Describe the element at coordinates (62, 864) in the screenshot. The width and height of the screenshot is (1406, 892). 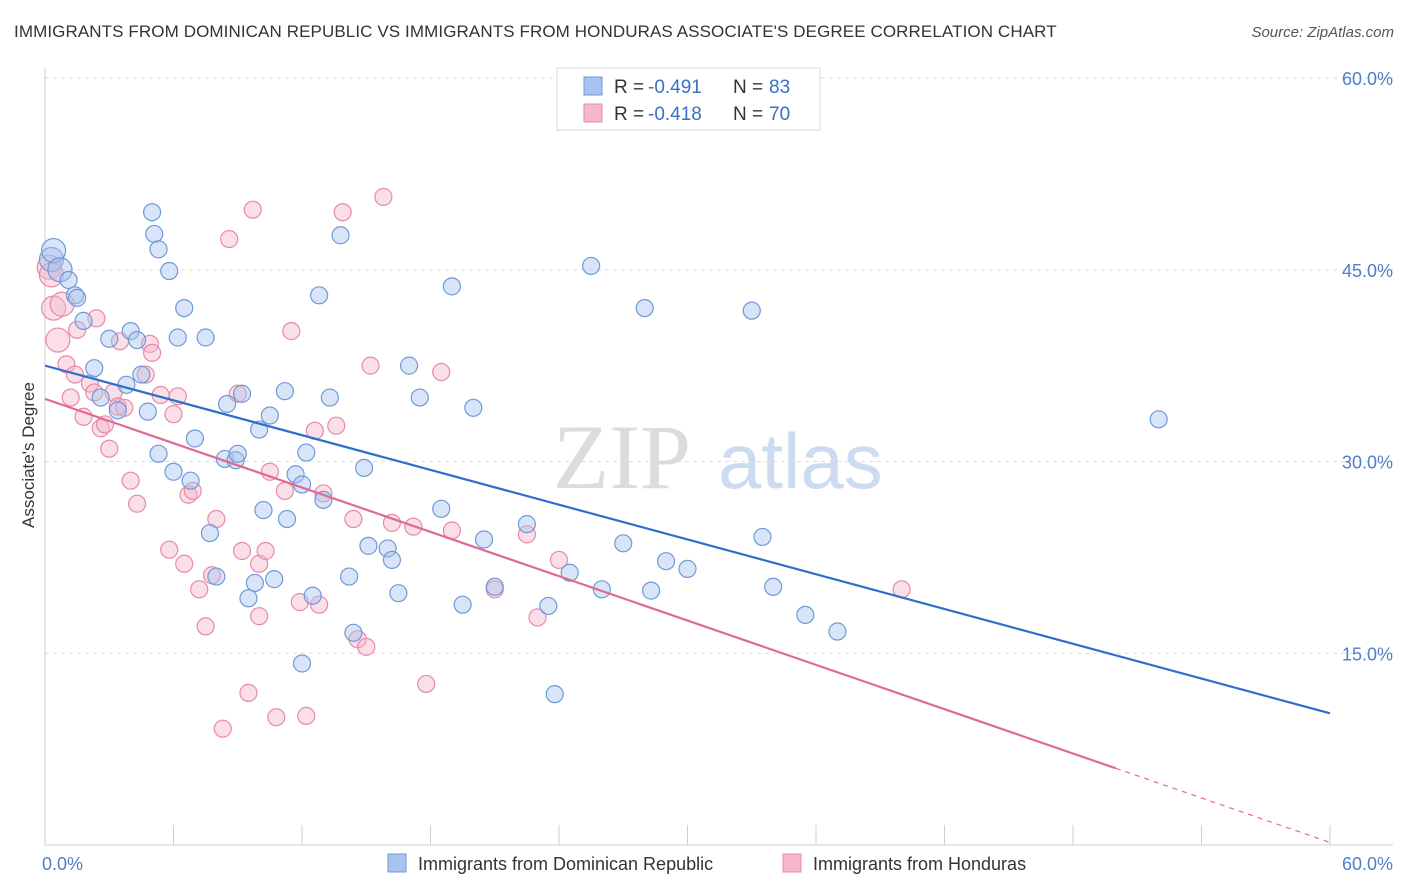
I see `x-tick-label-min: 0.0%` at that location.